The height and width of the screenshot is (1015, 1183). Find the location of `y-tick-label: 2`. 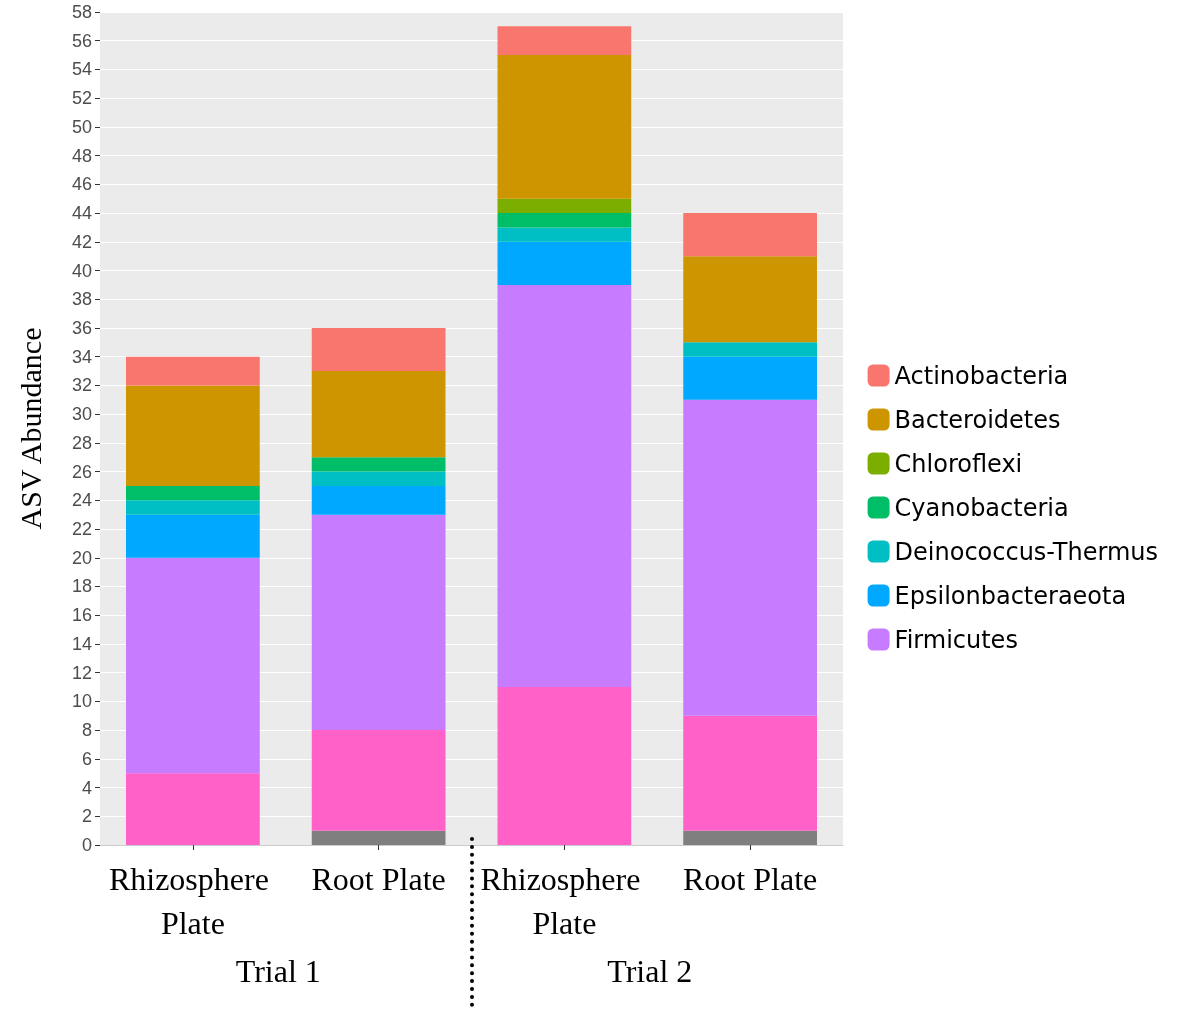

y-tick-label: 2 is located at coordinates (86, 816).